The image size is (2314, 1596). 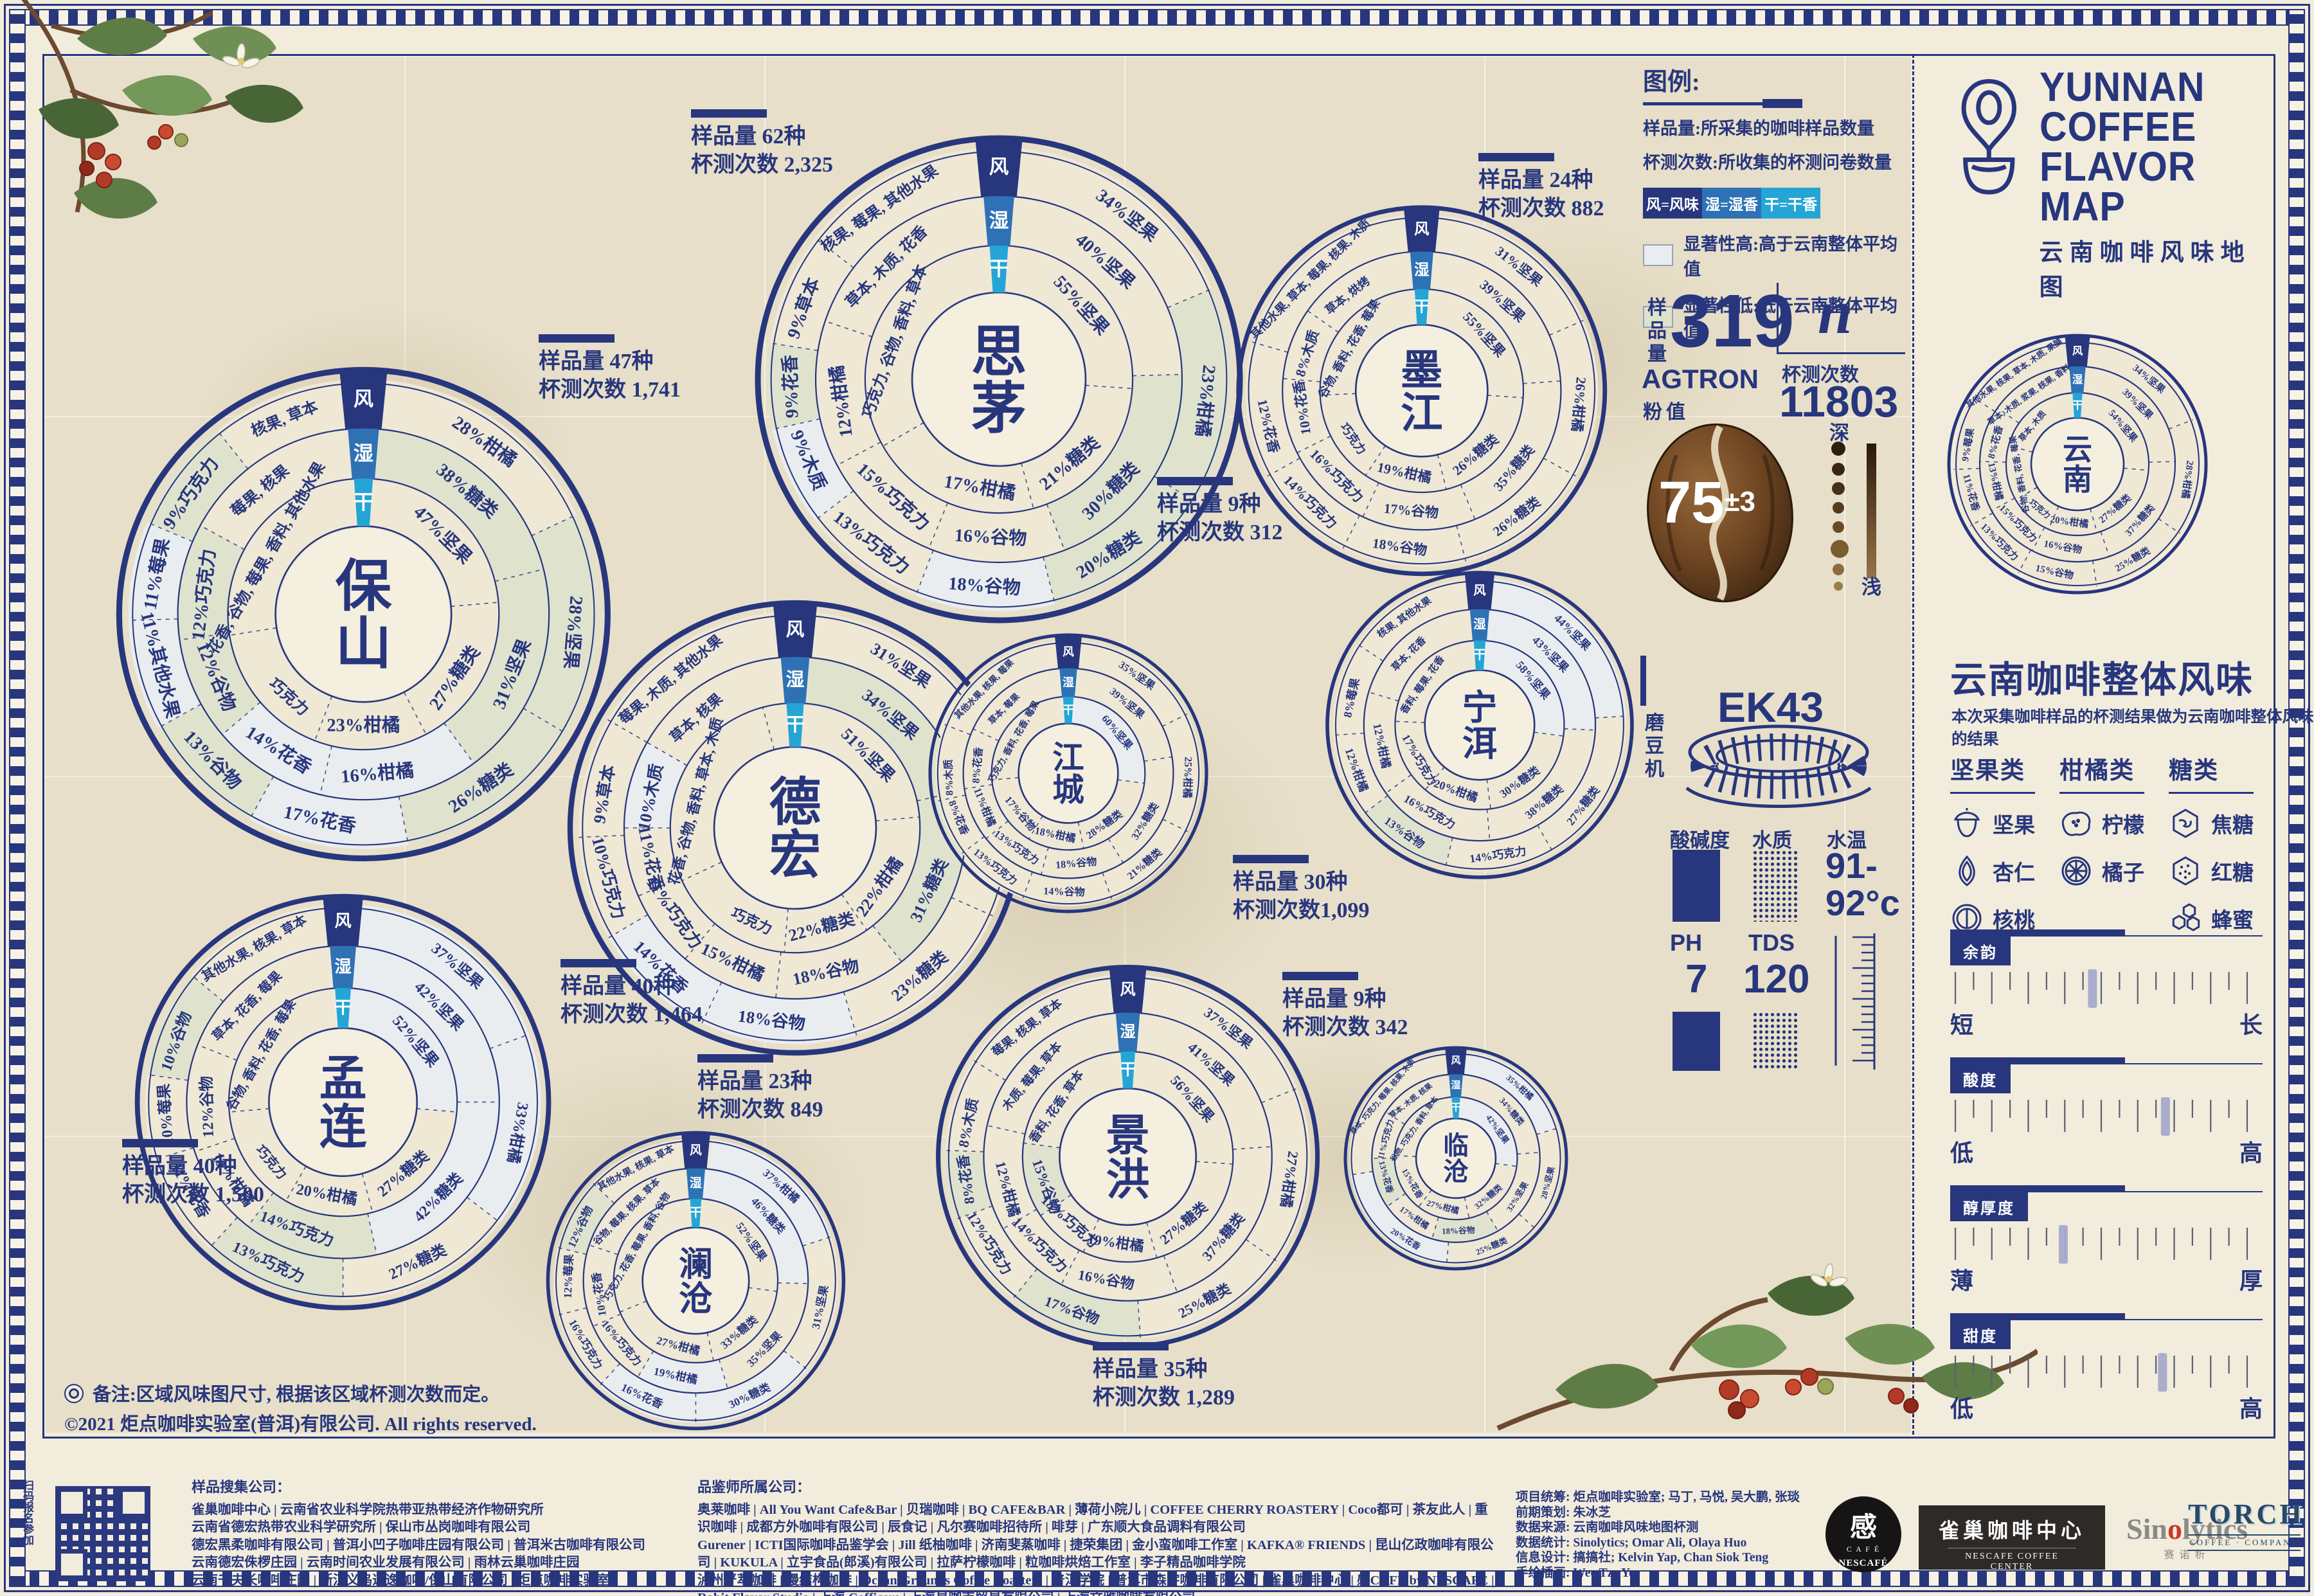 I want to click on region-name: 景洪, so click(x=1128, y=1159).